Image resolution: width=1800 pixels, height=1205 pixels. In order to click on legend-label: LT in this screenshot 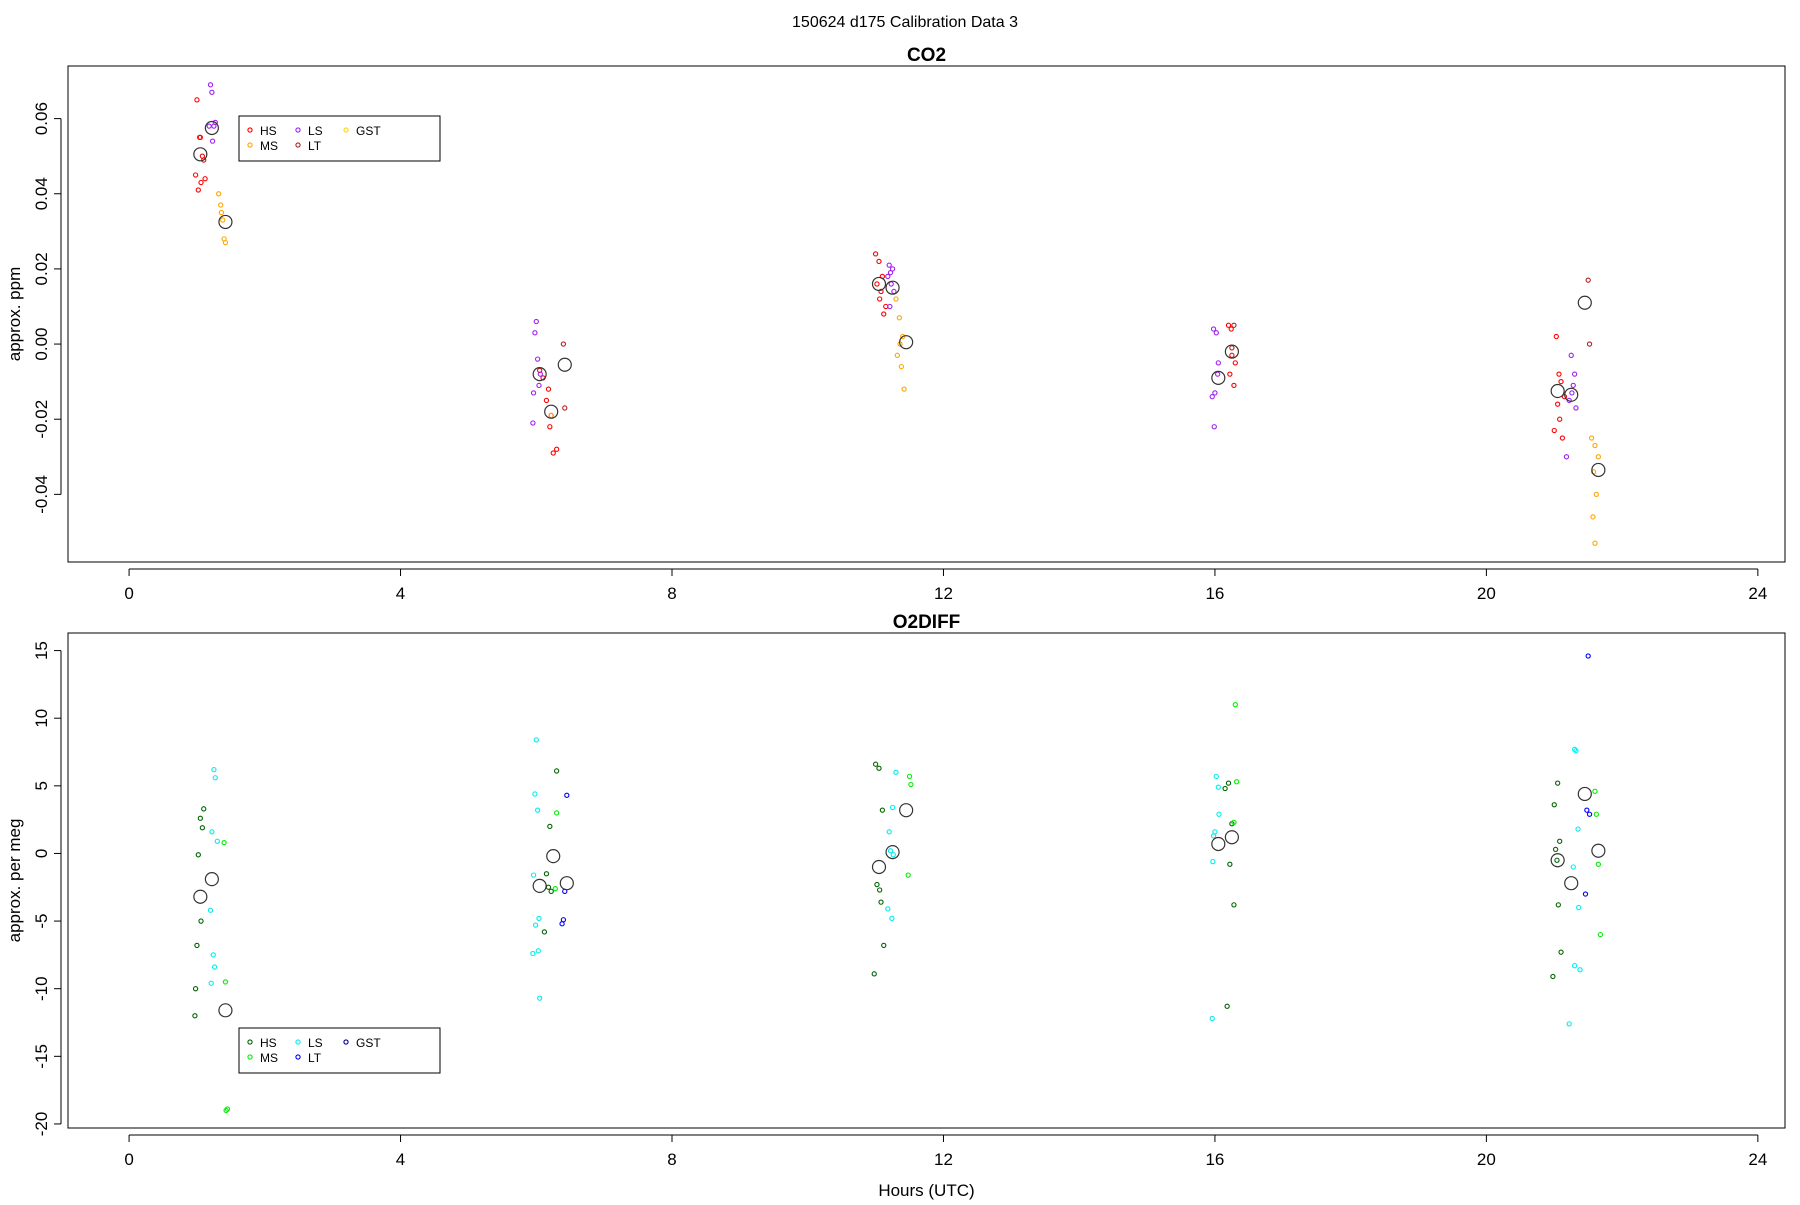, I will do `click(315, 1058)`.